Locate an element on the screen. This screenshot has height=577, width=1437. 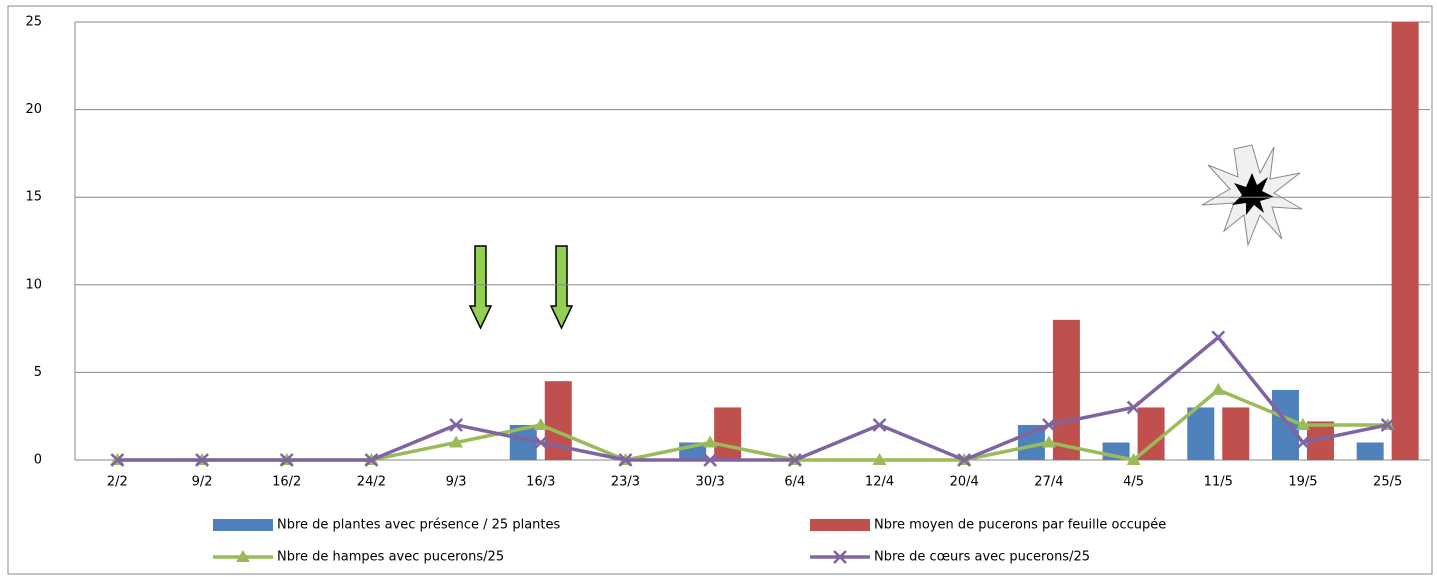
x-tick-label: 2/2 is located at coordinates (117, 482).